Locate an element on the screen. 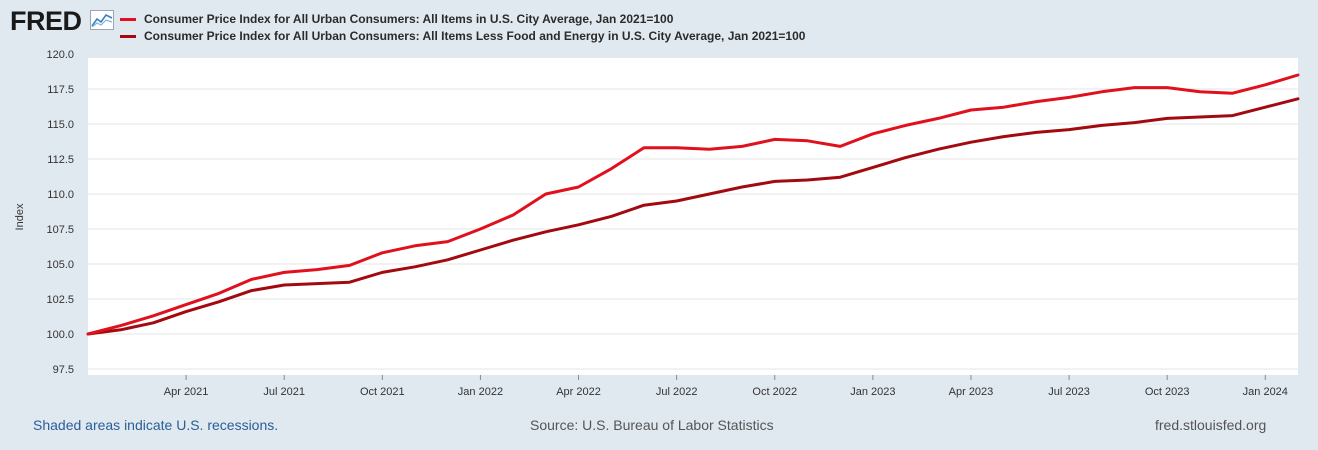  y-tick-label: 120.0 is located at coordinates (60, 55).